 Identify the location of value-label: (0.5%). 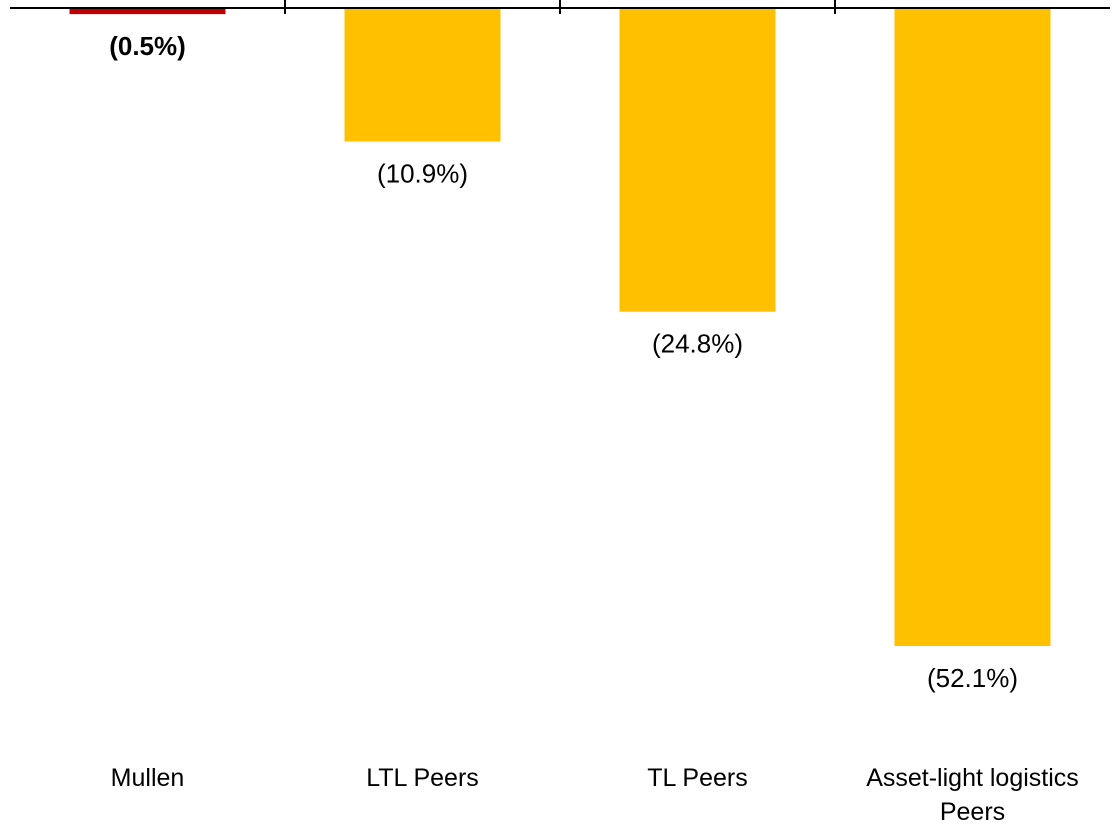
(147, 46).